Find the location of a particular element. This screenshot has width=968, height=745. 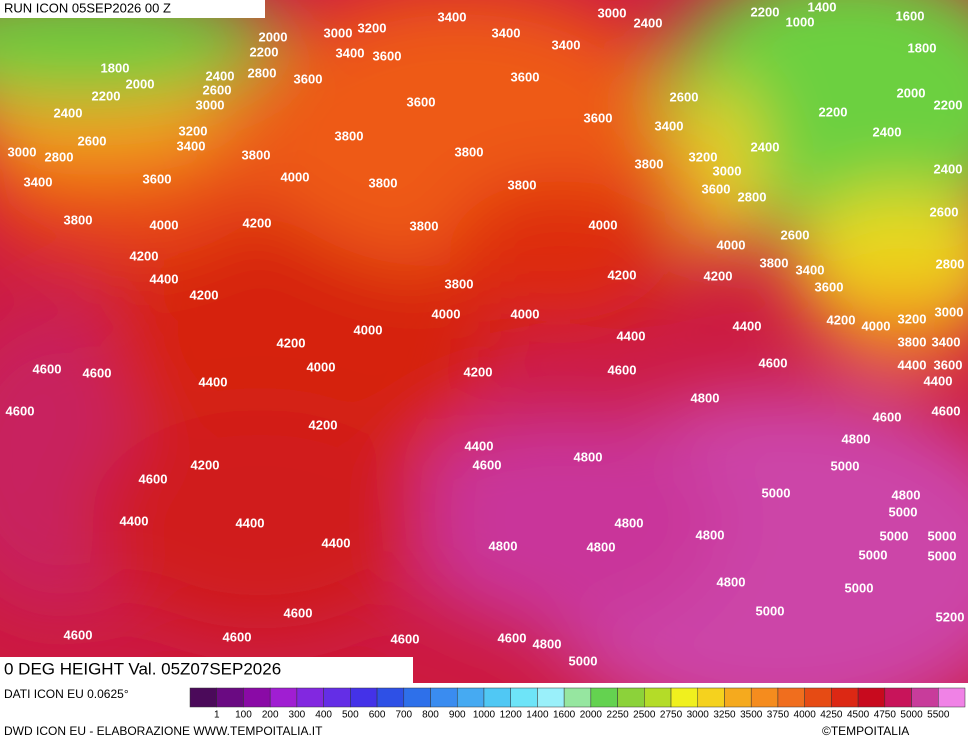

contour-label: 3200 is located at coordinates (193, 130).